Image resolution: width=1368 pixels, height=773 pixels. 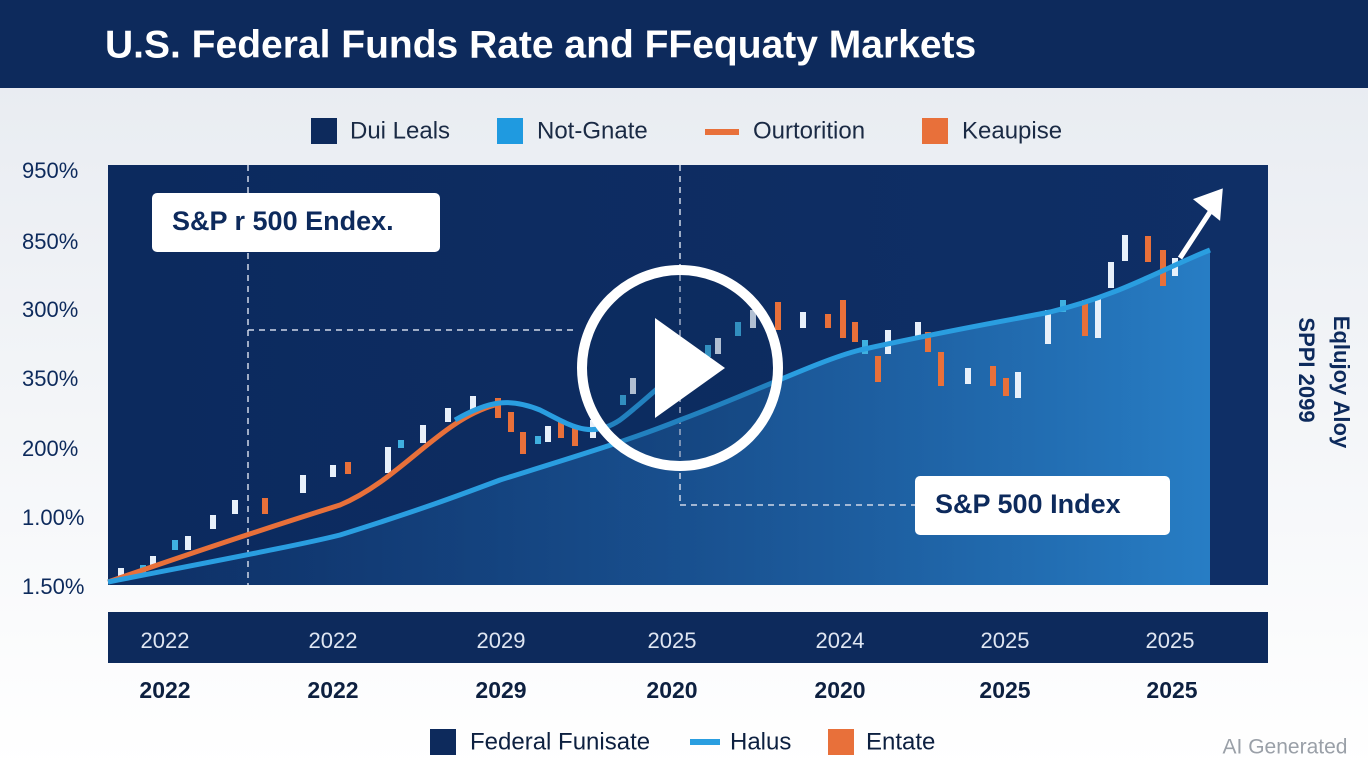 What do you see at coordinates (53, 517) in the screenshot?
I see `y-label: 1.00%` at bounding box center [53, 517].